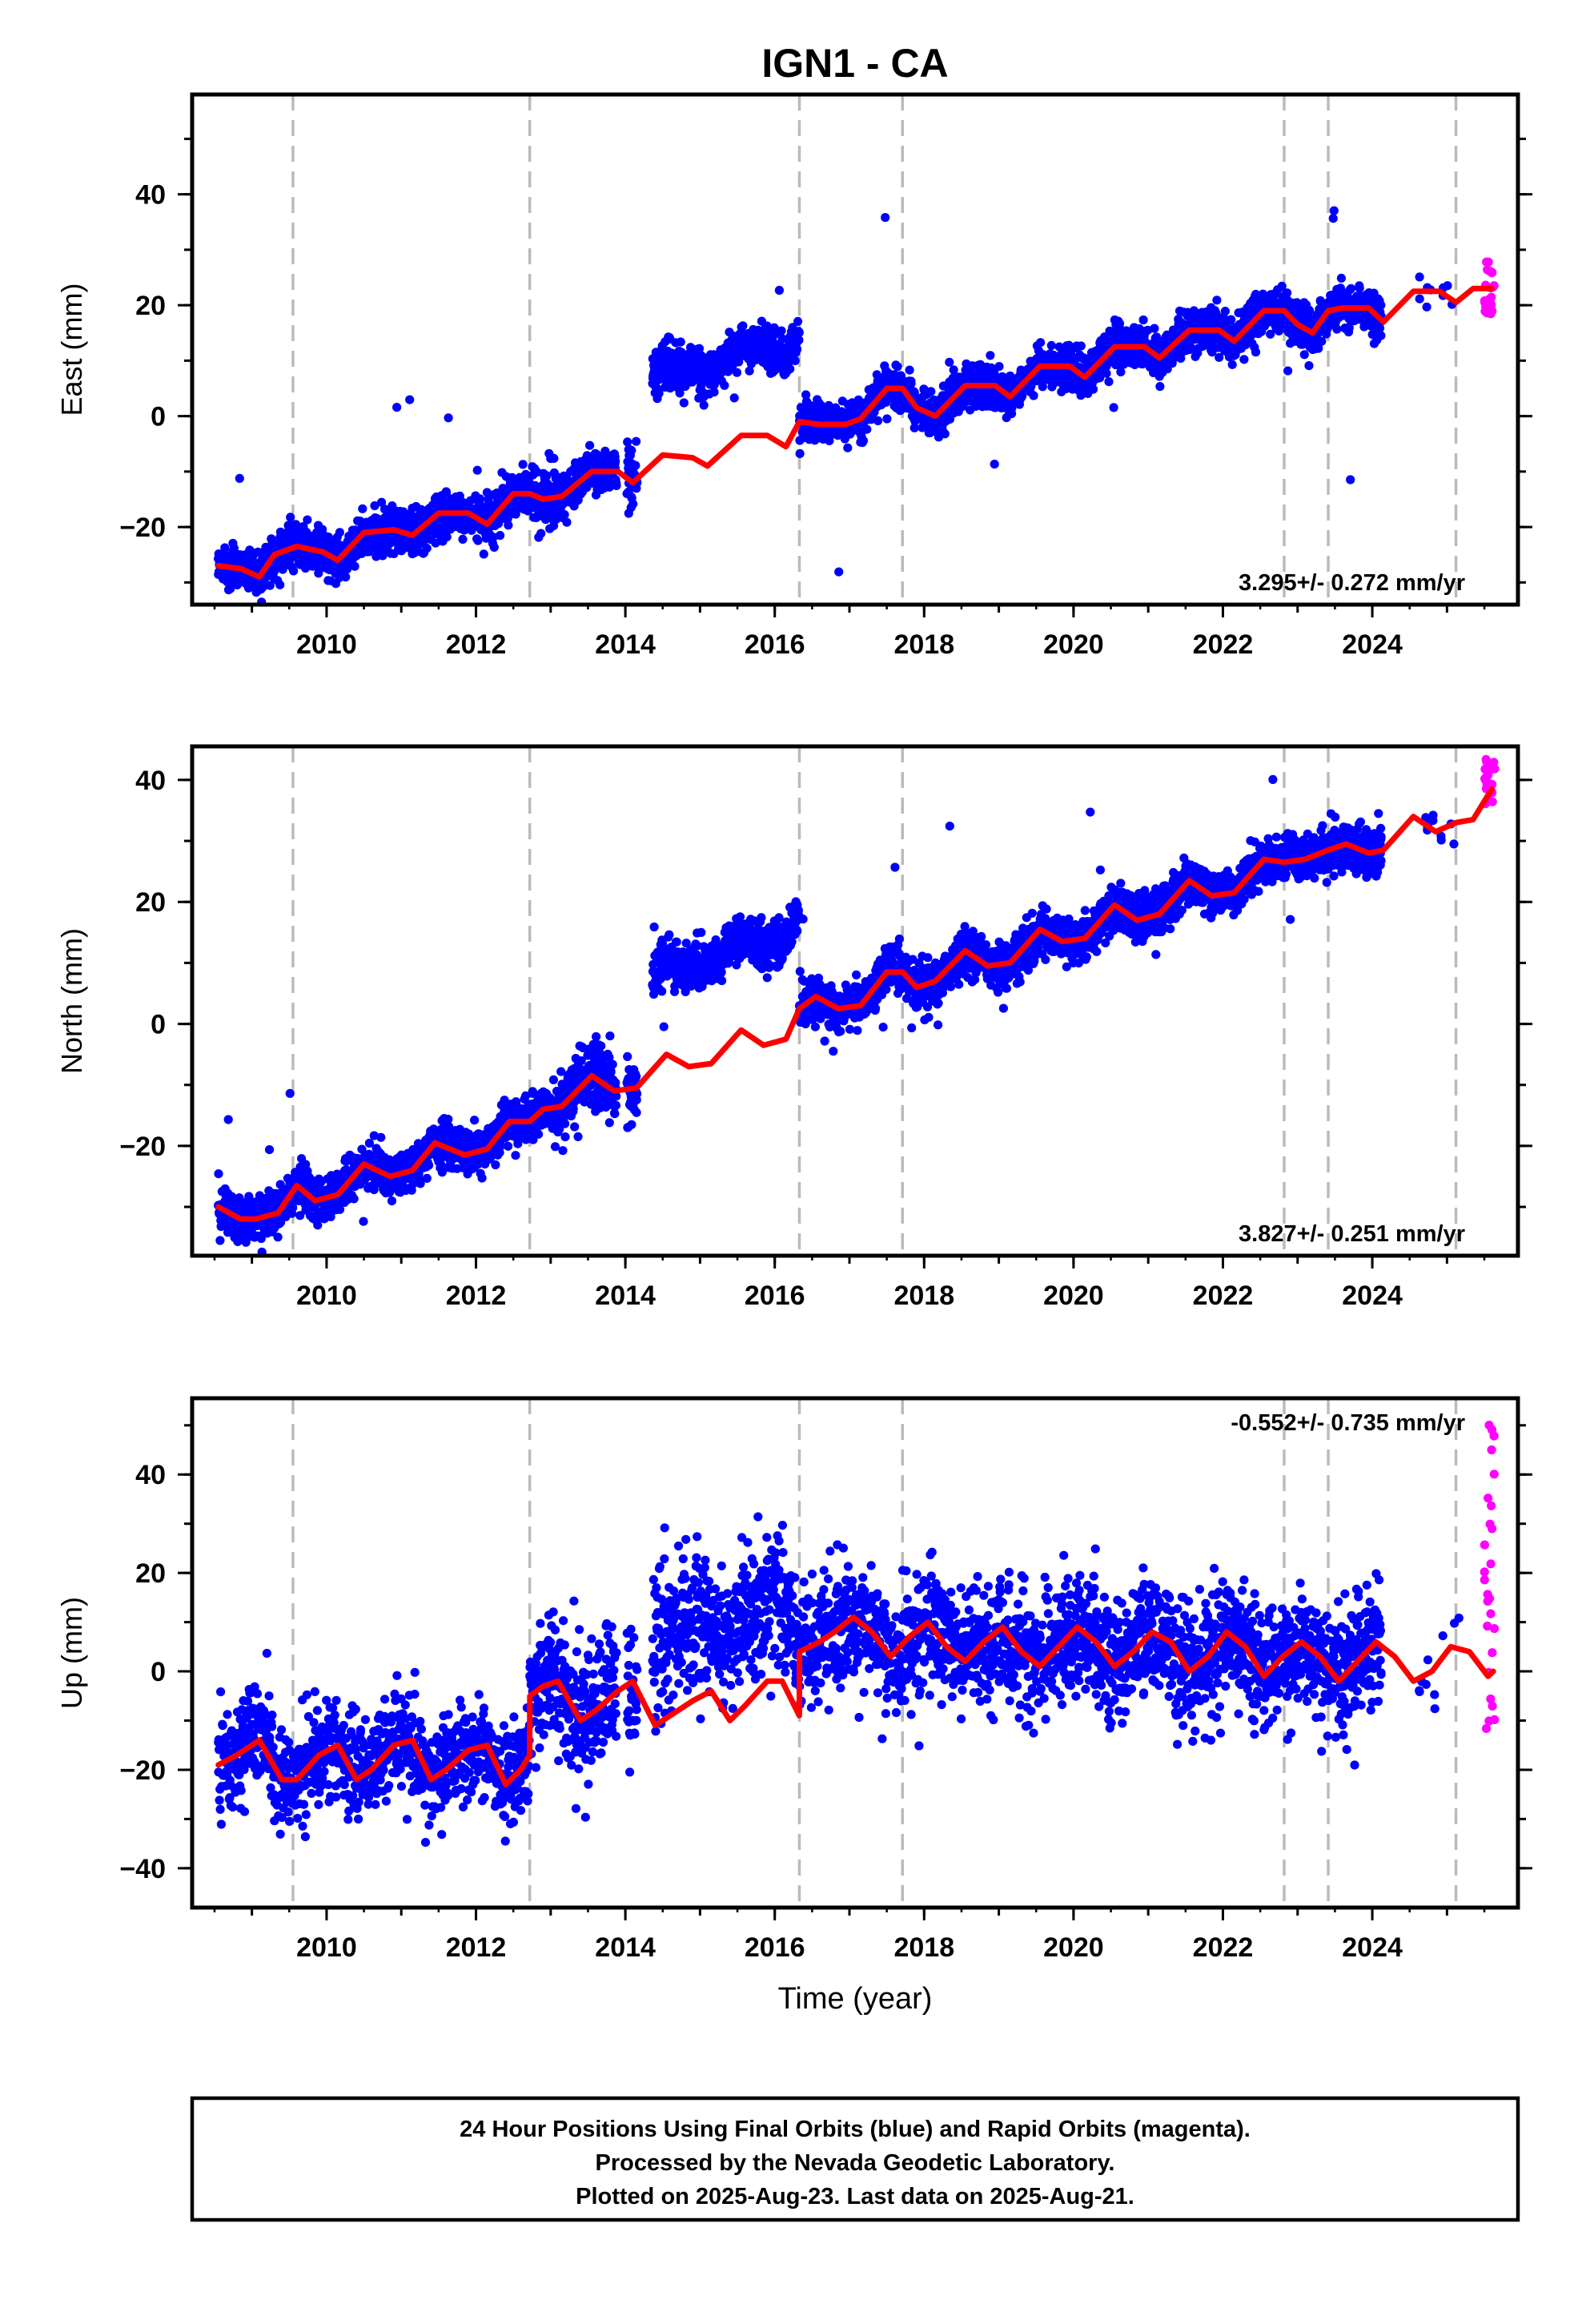 The width and height of the screenshot is (1582, 2324). I want to click on north-x-tick-label: 2022, so click(1223, 1296).